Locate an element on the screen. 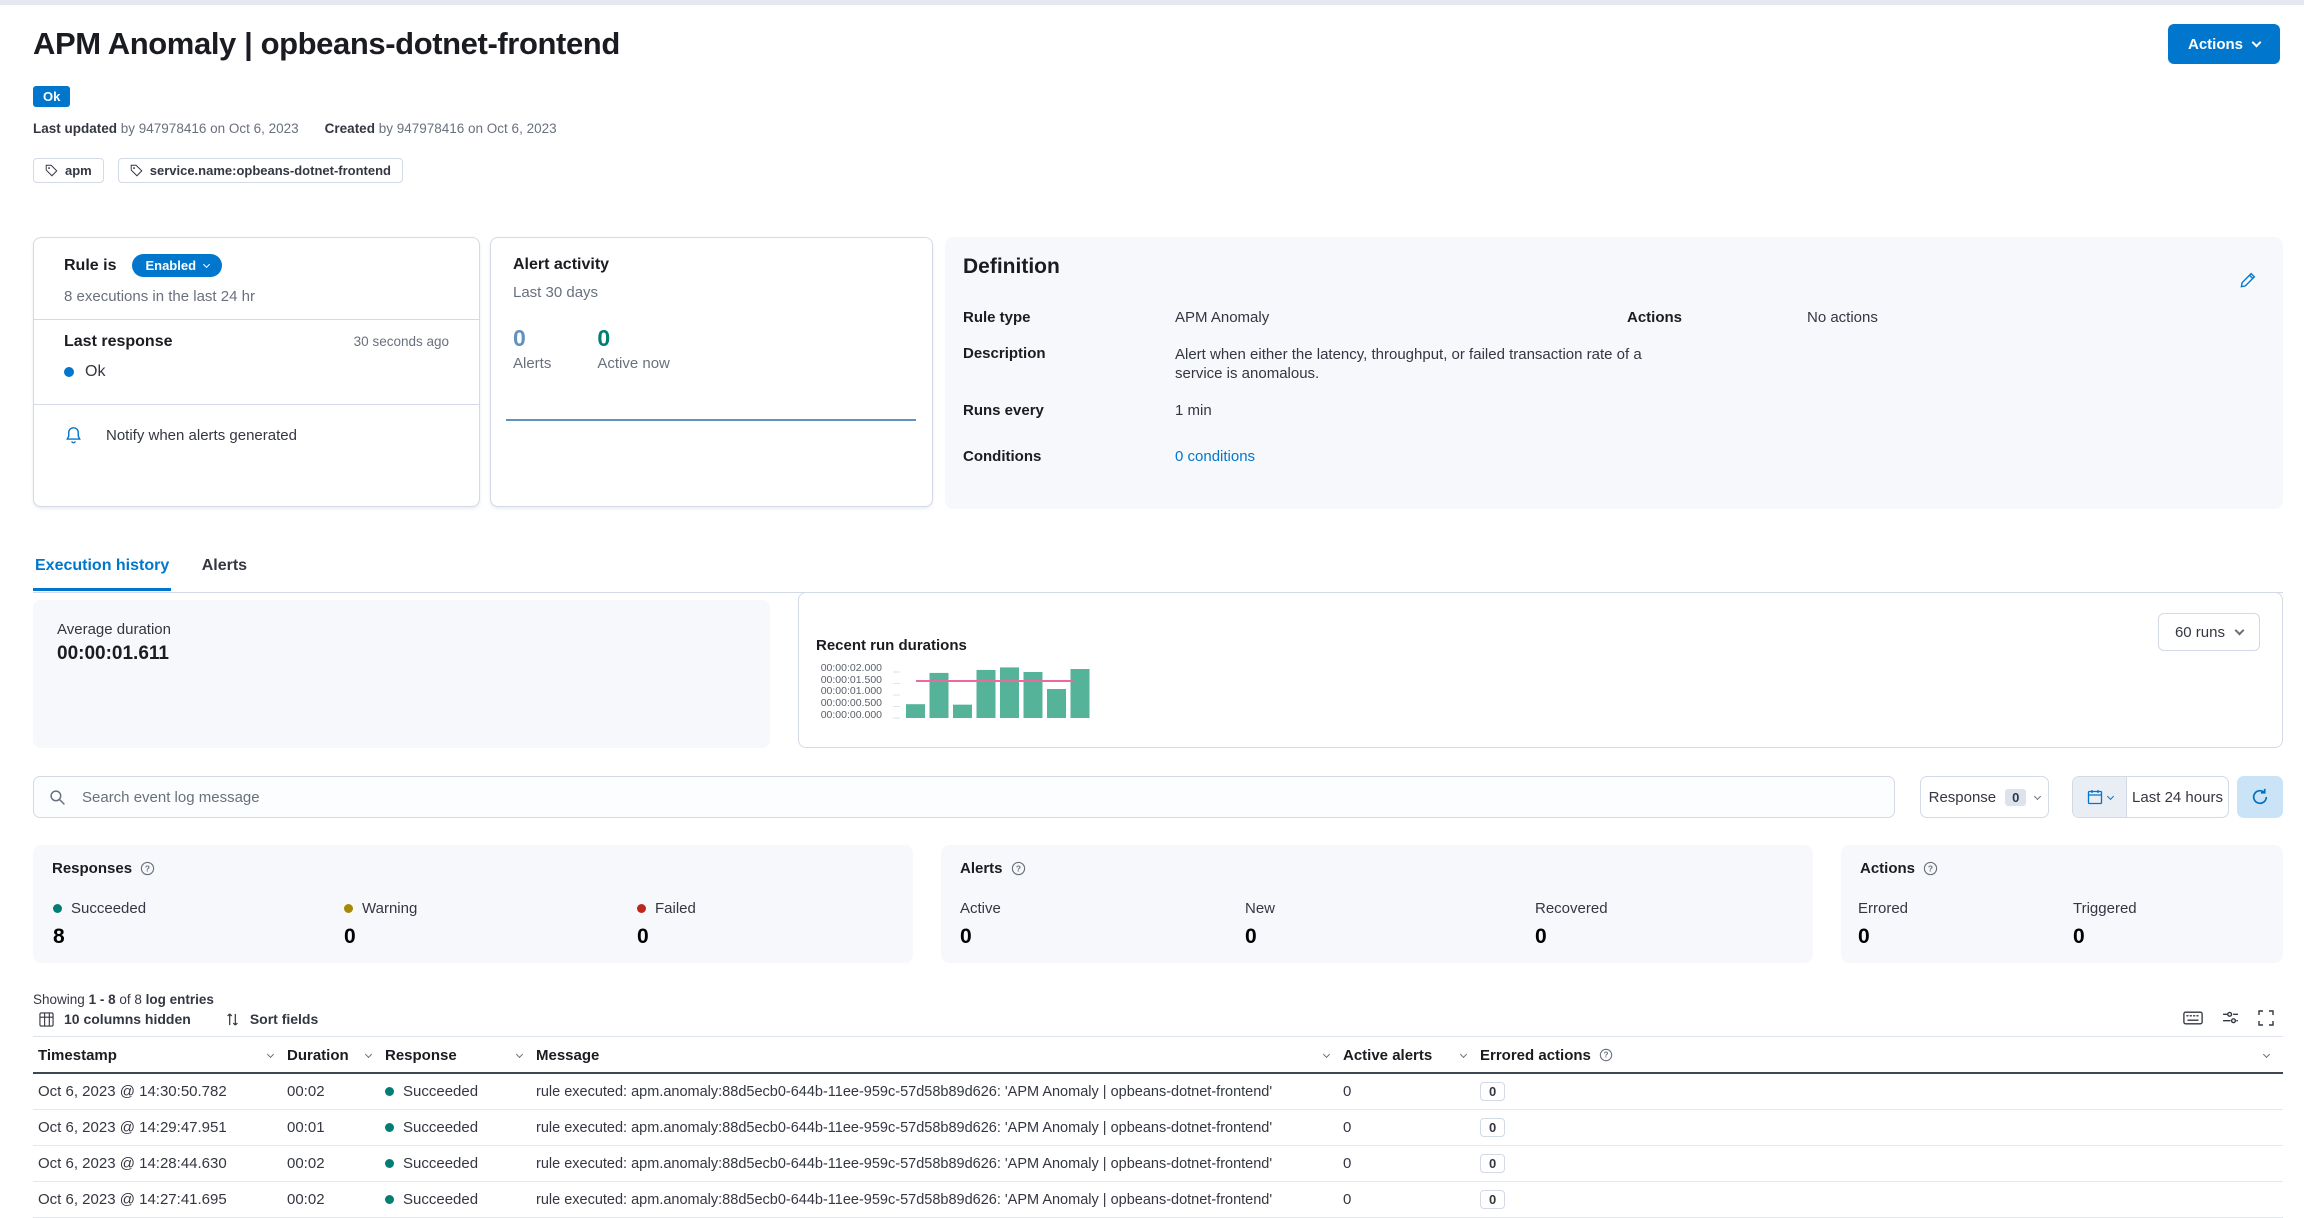 This screenshot has height=1218, width=2304. new-value: 0 is located at coordinates (1251, 936).